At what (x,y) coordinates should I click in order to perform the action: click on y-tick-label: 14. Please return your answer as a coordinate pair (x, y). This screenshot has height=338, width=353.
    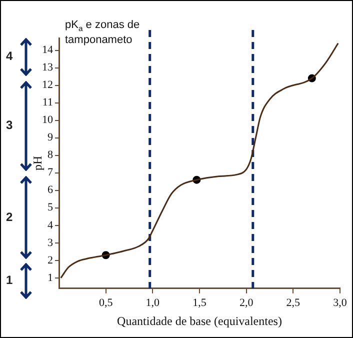
    Looking at the image, I should click on (48, 50).